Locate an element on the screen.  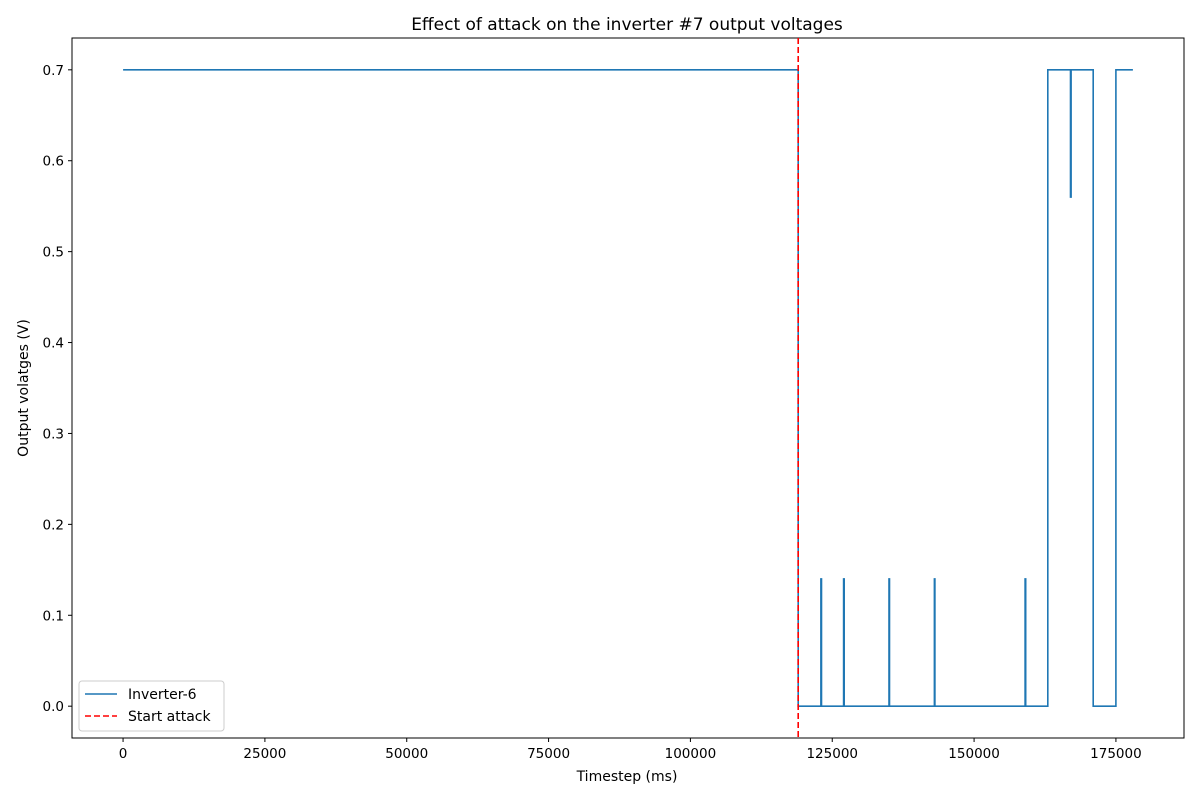
y-tick-label: 0.0 is located at coordinates (53, 707).